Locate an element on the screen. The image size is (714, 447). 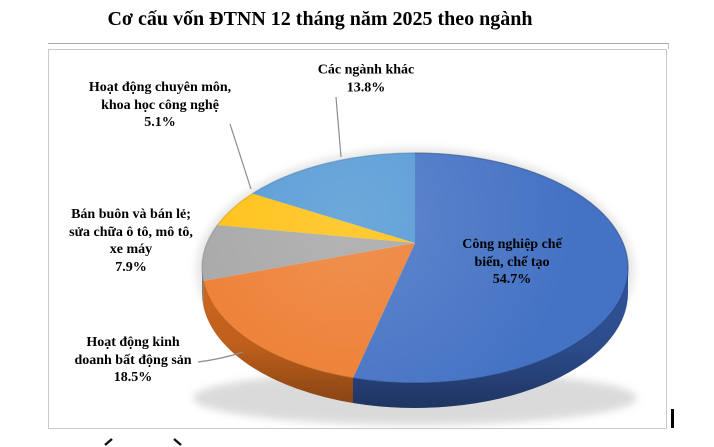
leader-lines is located at coordinates (269, 229).